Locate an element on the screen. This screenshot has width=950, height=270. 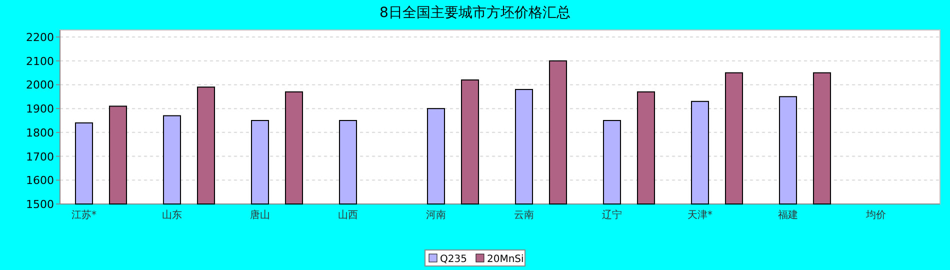
y-tick-label: 2200 is located at coordinates (40, 37).